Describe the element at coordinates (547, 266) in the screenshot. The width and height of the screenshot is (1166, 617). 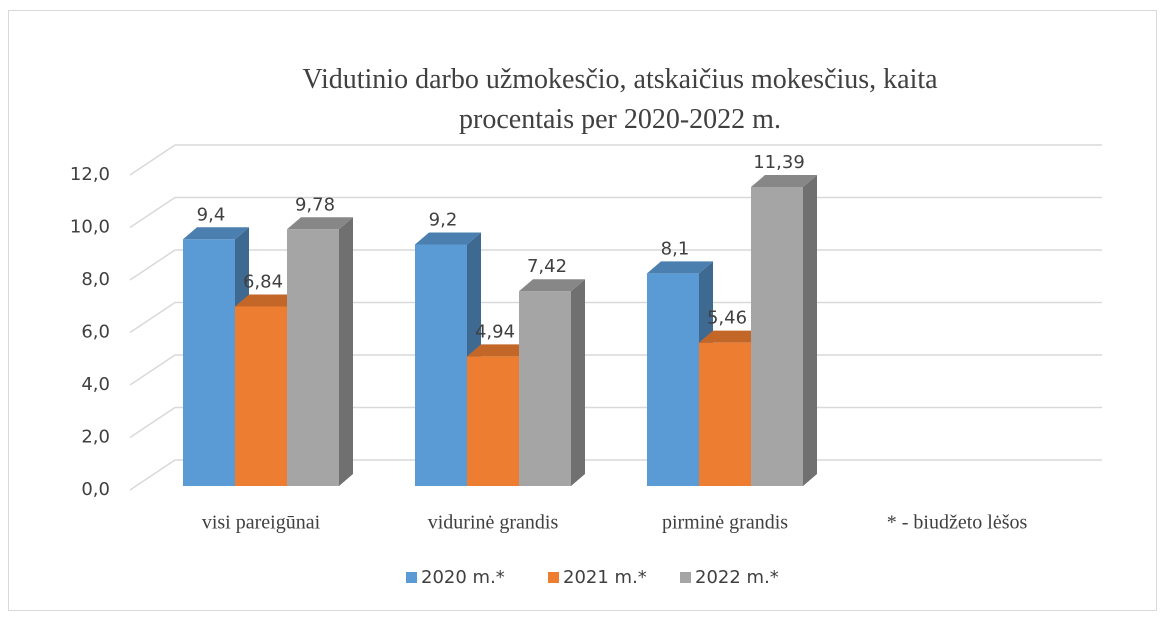
I see `value-label: 7,42` at that location.